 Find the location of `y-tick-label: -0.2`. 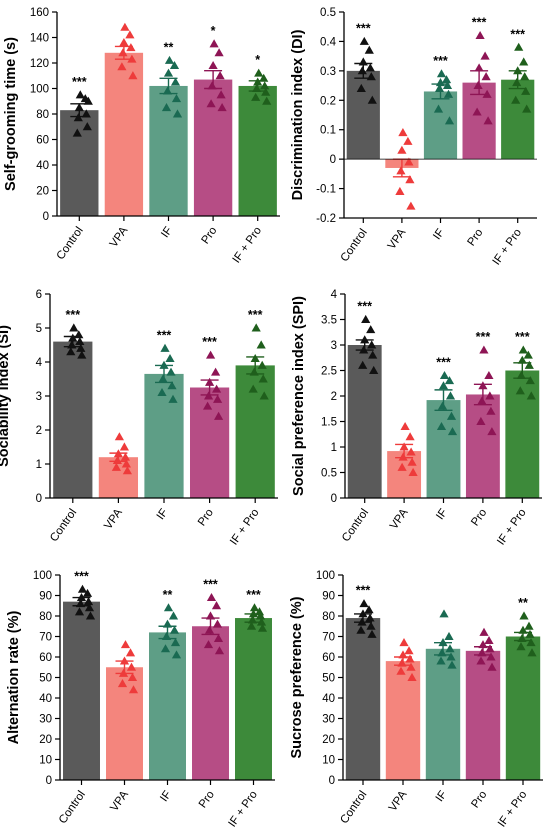

y-tick-label: -0.2 is located at coordinates (326, 219).